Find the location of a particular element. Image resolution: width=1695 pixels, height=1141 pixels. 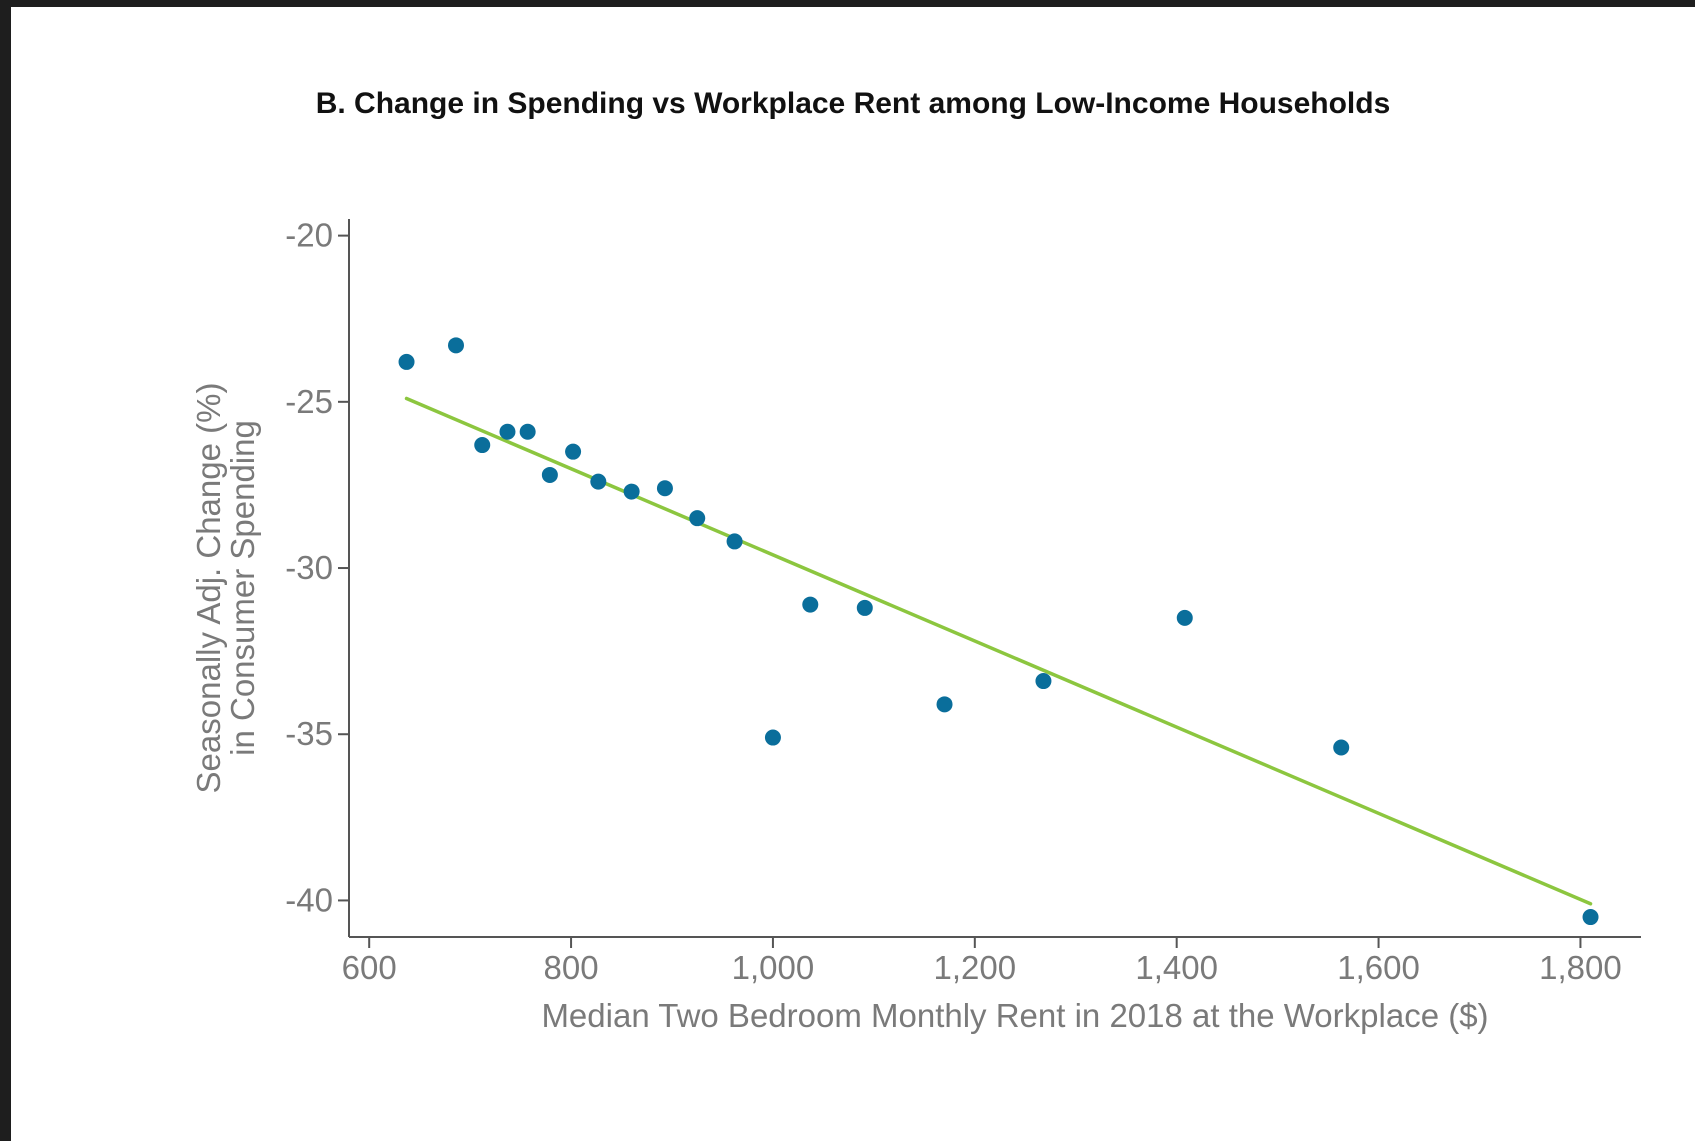

x-tick-label: 1,600 is located at coordinates (1378, 967).